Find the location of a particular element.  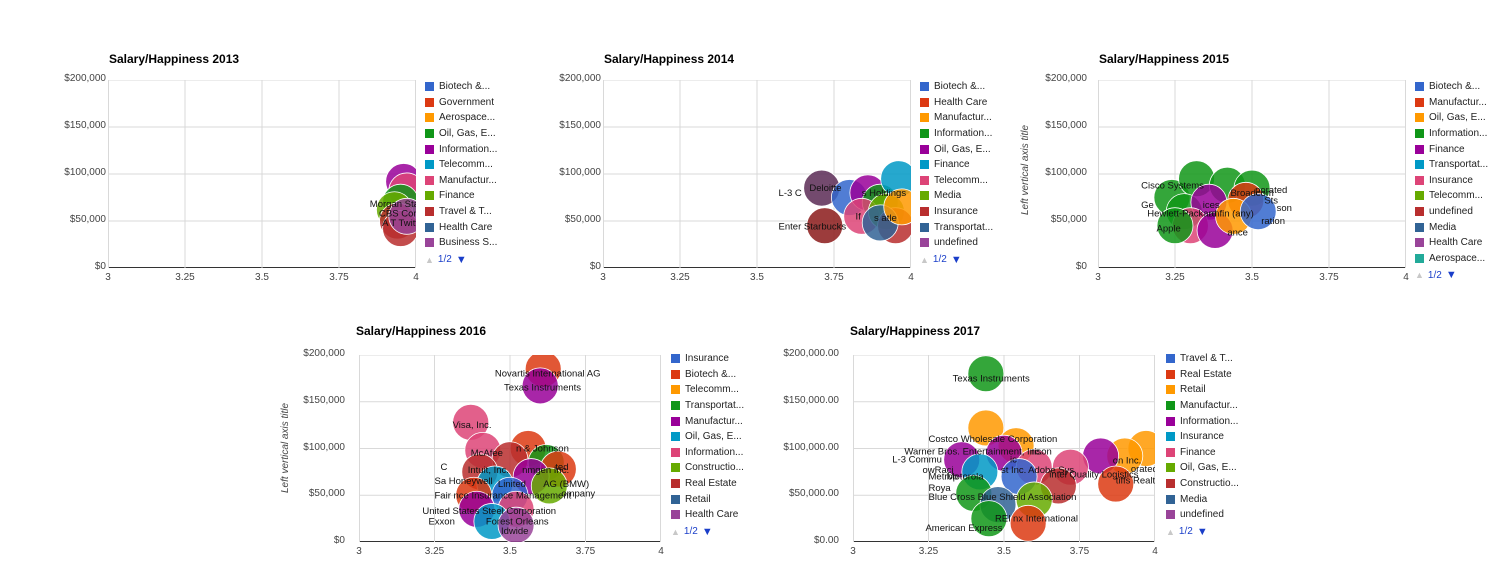

bubble-label: Blue Cross Blue Shield Association is located at coordinates (1003, 497).